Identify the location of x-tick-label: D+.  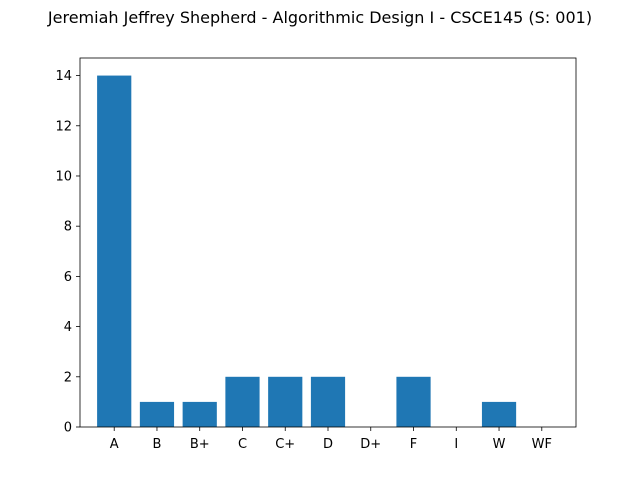
(370, 444).